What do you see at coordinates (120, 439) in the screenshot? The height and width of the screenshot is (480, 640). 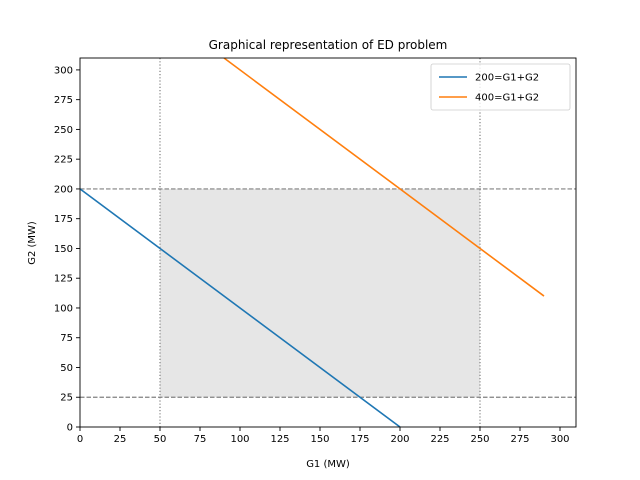 I see `x-tick-label: 25` at bounding box center [120, 439].